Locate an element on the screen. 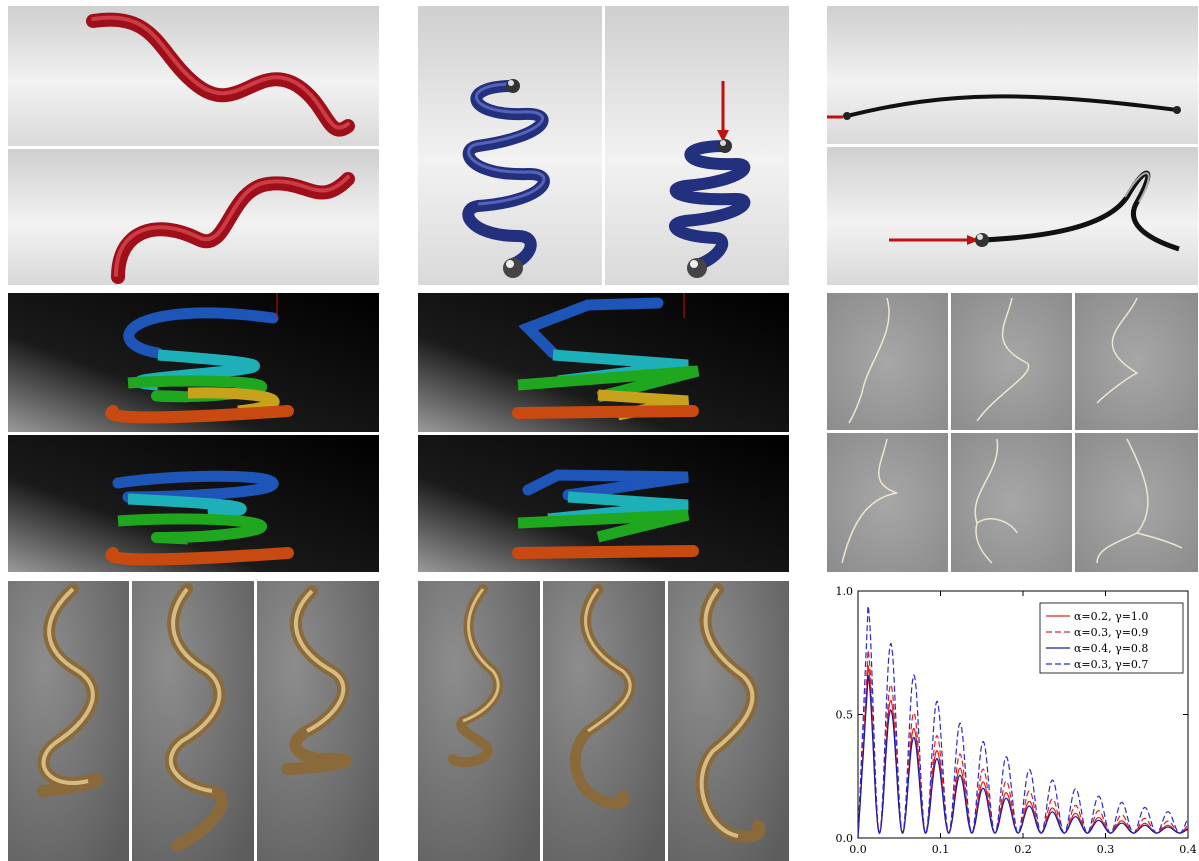  red-strand-panel-top is located at coordinates (193, 76).